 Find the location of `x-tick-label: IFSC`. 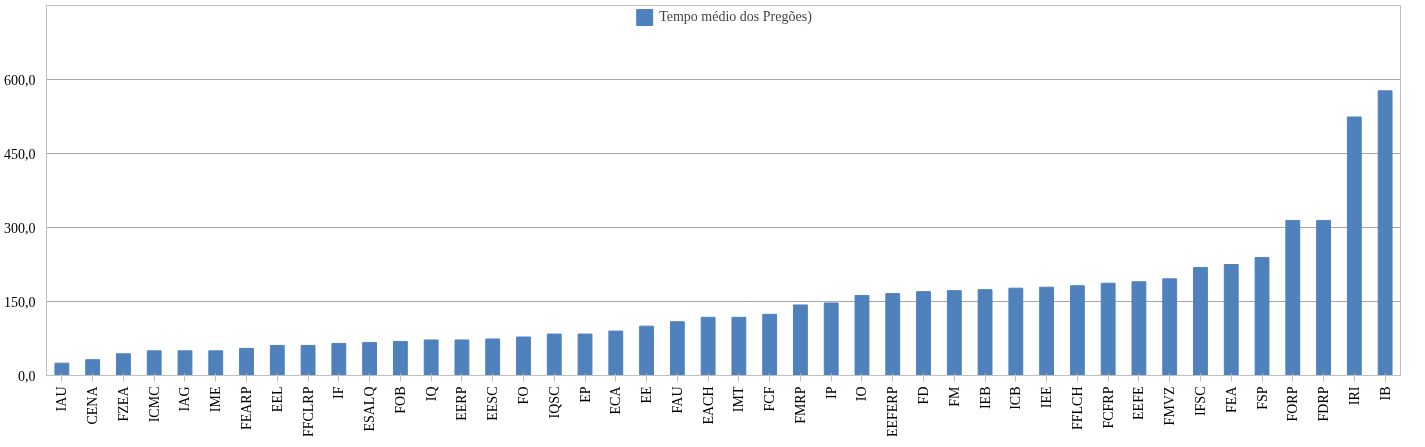

x-tick-label: IFSC is located at coordinates (1200, 401).